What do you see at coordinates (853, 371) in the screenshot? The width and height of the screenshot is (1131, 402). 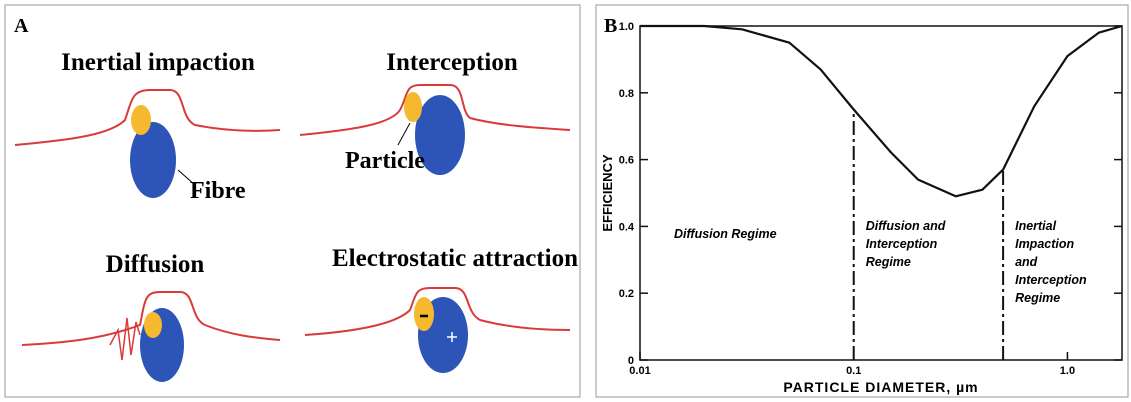 I see `x-tick-label: 0.1` at bounding box center [853, 371].